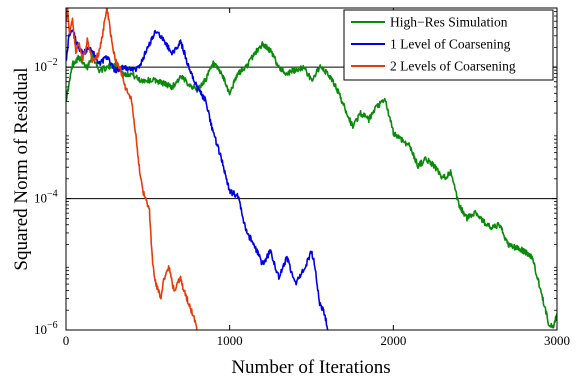 This screenshot has height=378, width=576. What do you see at coordinates (230, 340) in the screenshot?
I see `x-tick-label-1: 1000` at bounding box center [230, 340].